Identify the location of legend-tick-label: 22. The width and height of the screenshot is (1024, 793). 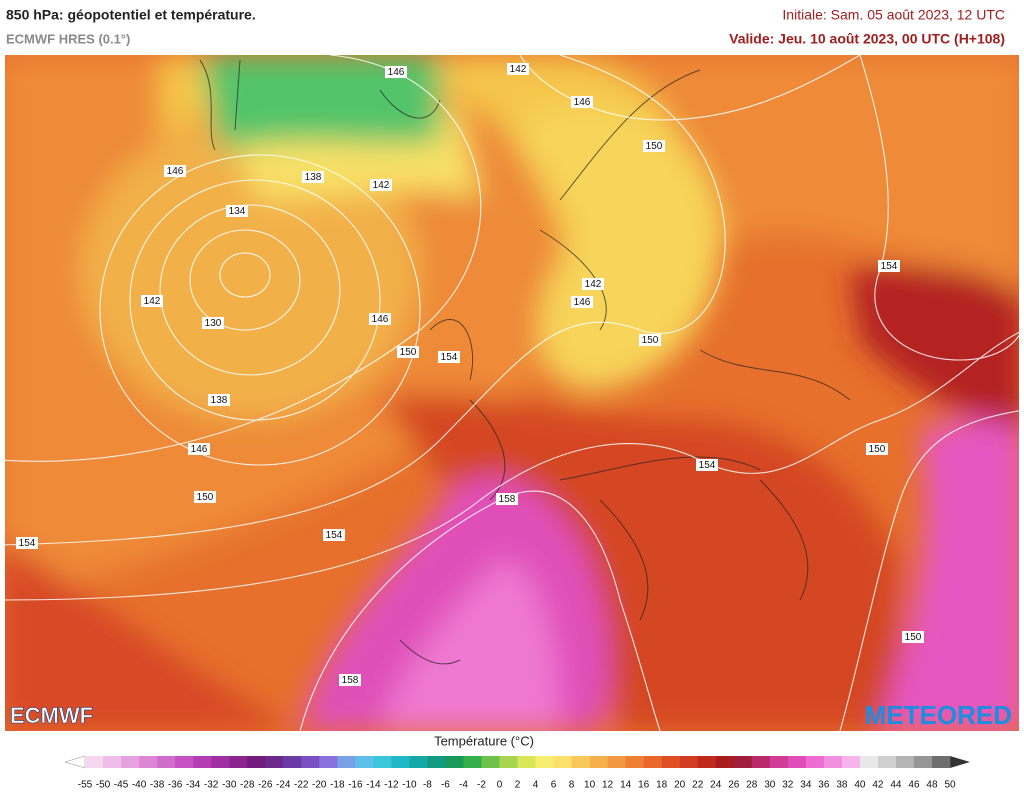
(698, 785).